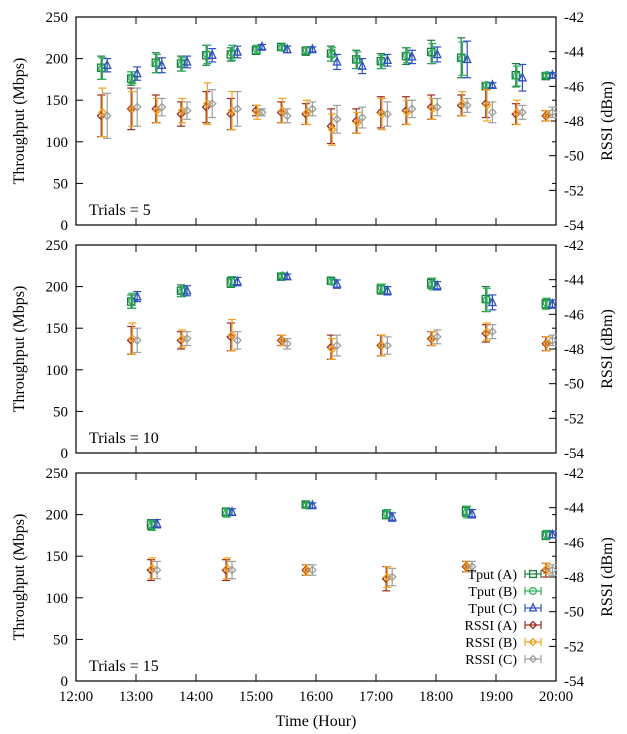  I want to click on y2-tick-label: -54, so click(574, 682).